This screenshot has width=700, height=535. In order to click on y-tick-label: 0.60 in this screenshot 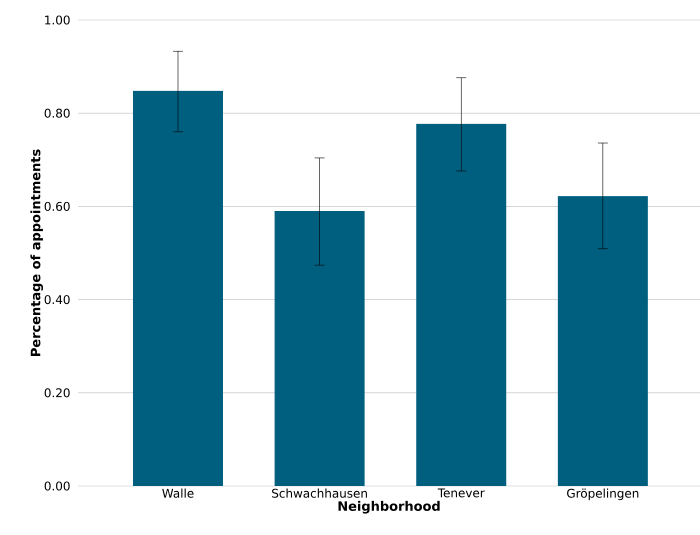, I will do `click(57, 206)`.